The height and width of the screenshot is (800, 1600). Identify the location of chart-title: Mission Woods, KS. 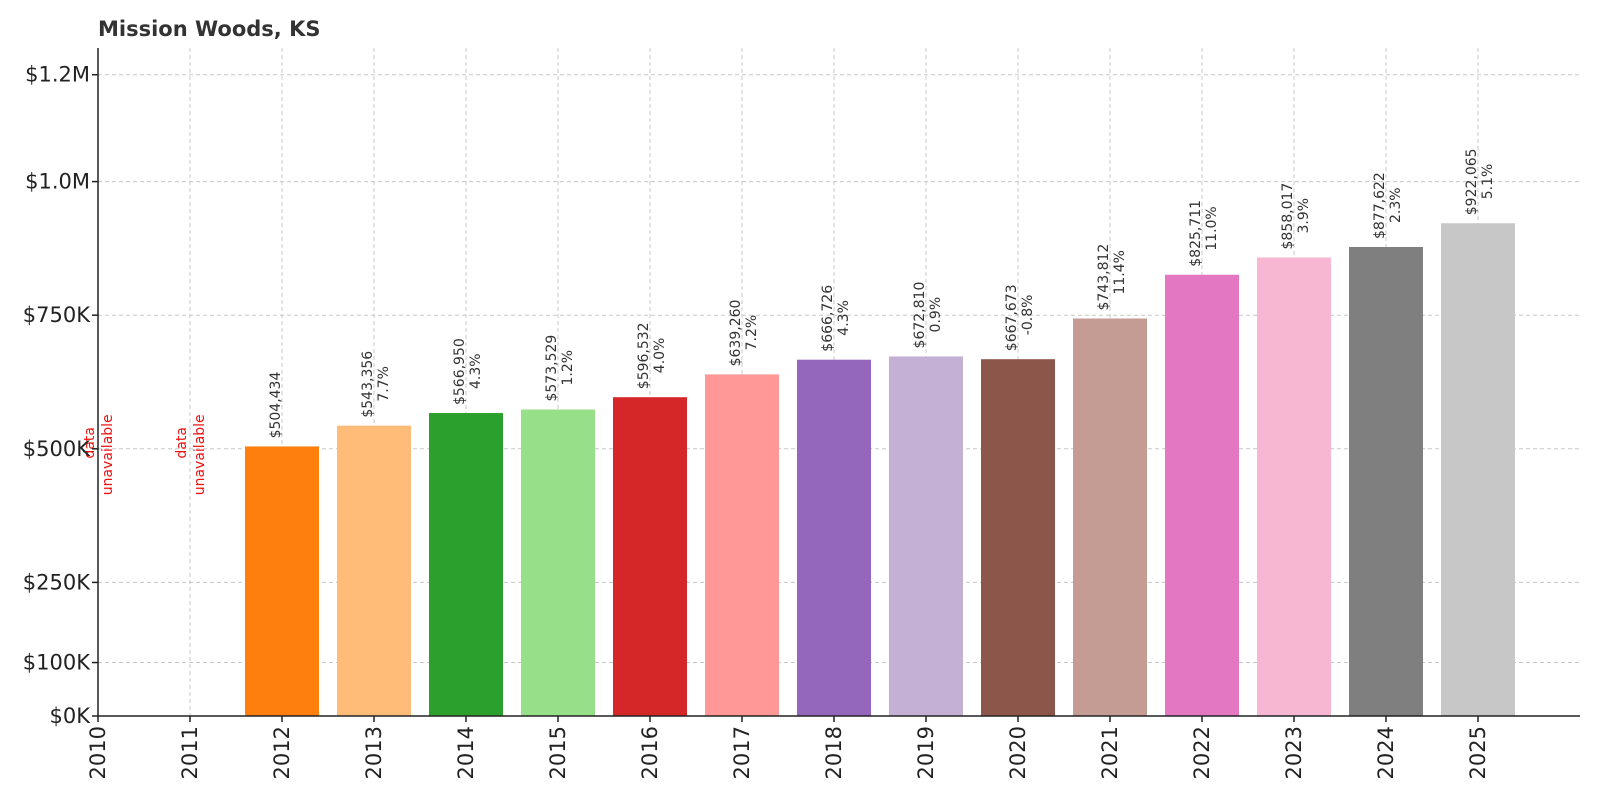
(209, 29).